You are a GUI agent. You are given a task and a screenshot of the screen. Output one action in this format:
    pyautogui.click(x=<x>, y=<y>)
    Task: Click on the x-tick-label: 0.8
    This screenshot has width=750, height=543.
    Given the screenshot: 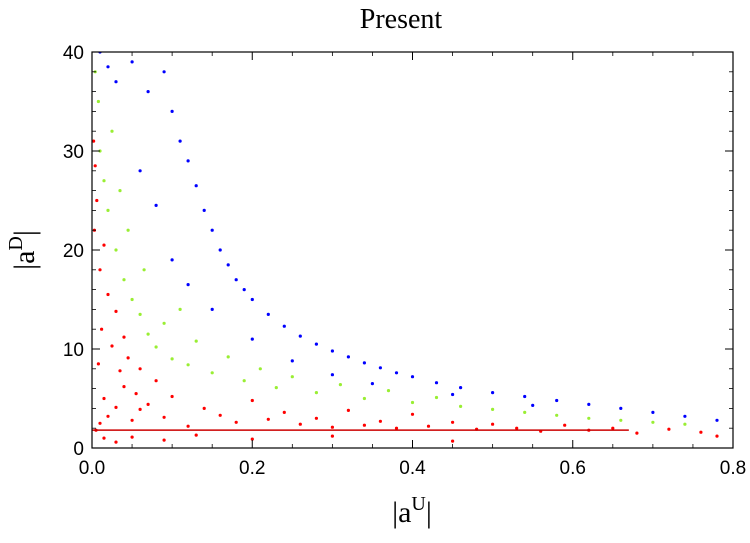 What is the action you would take?
    pyautogui.click(x=733, y=468)
    